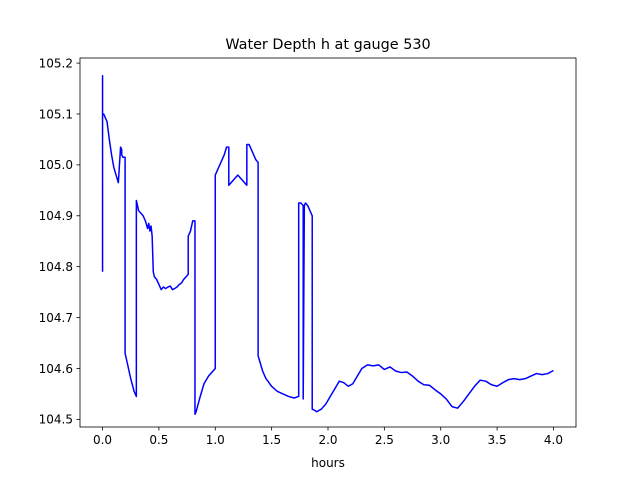 This screenshot has height=480, width=640. What do you see at coordinates (328, 463) in the screenshot?
I see `x-axis-label: hours` at bounding box center [328, 463].